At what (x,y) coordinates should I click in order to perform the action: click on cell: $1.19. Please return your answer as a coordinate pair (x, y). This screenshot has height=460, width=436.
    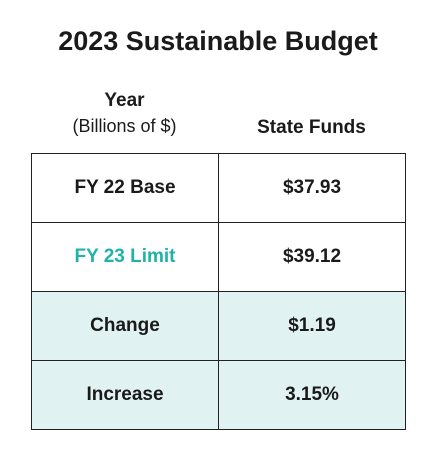
    Looking at the image, I should click on (312, 326).